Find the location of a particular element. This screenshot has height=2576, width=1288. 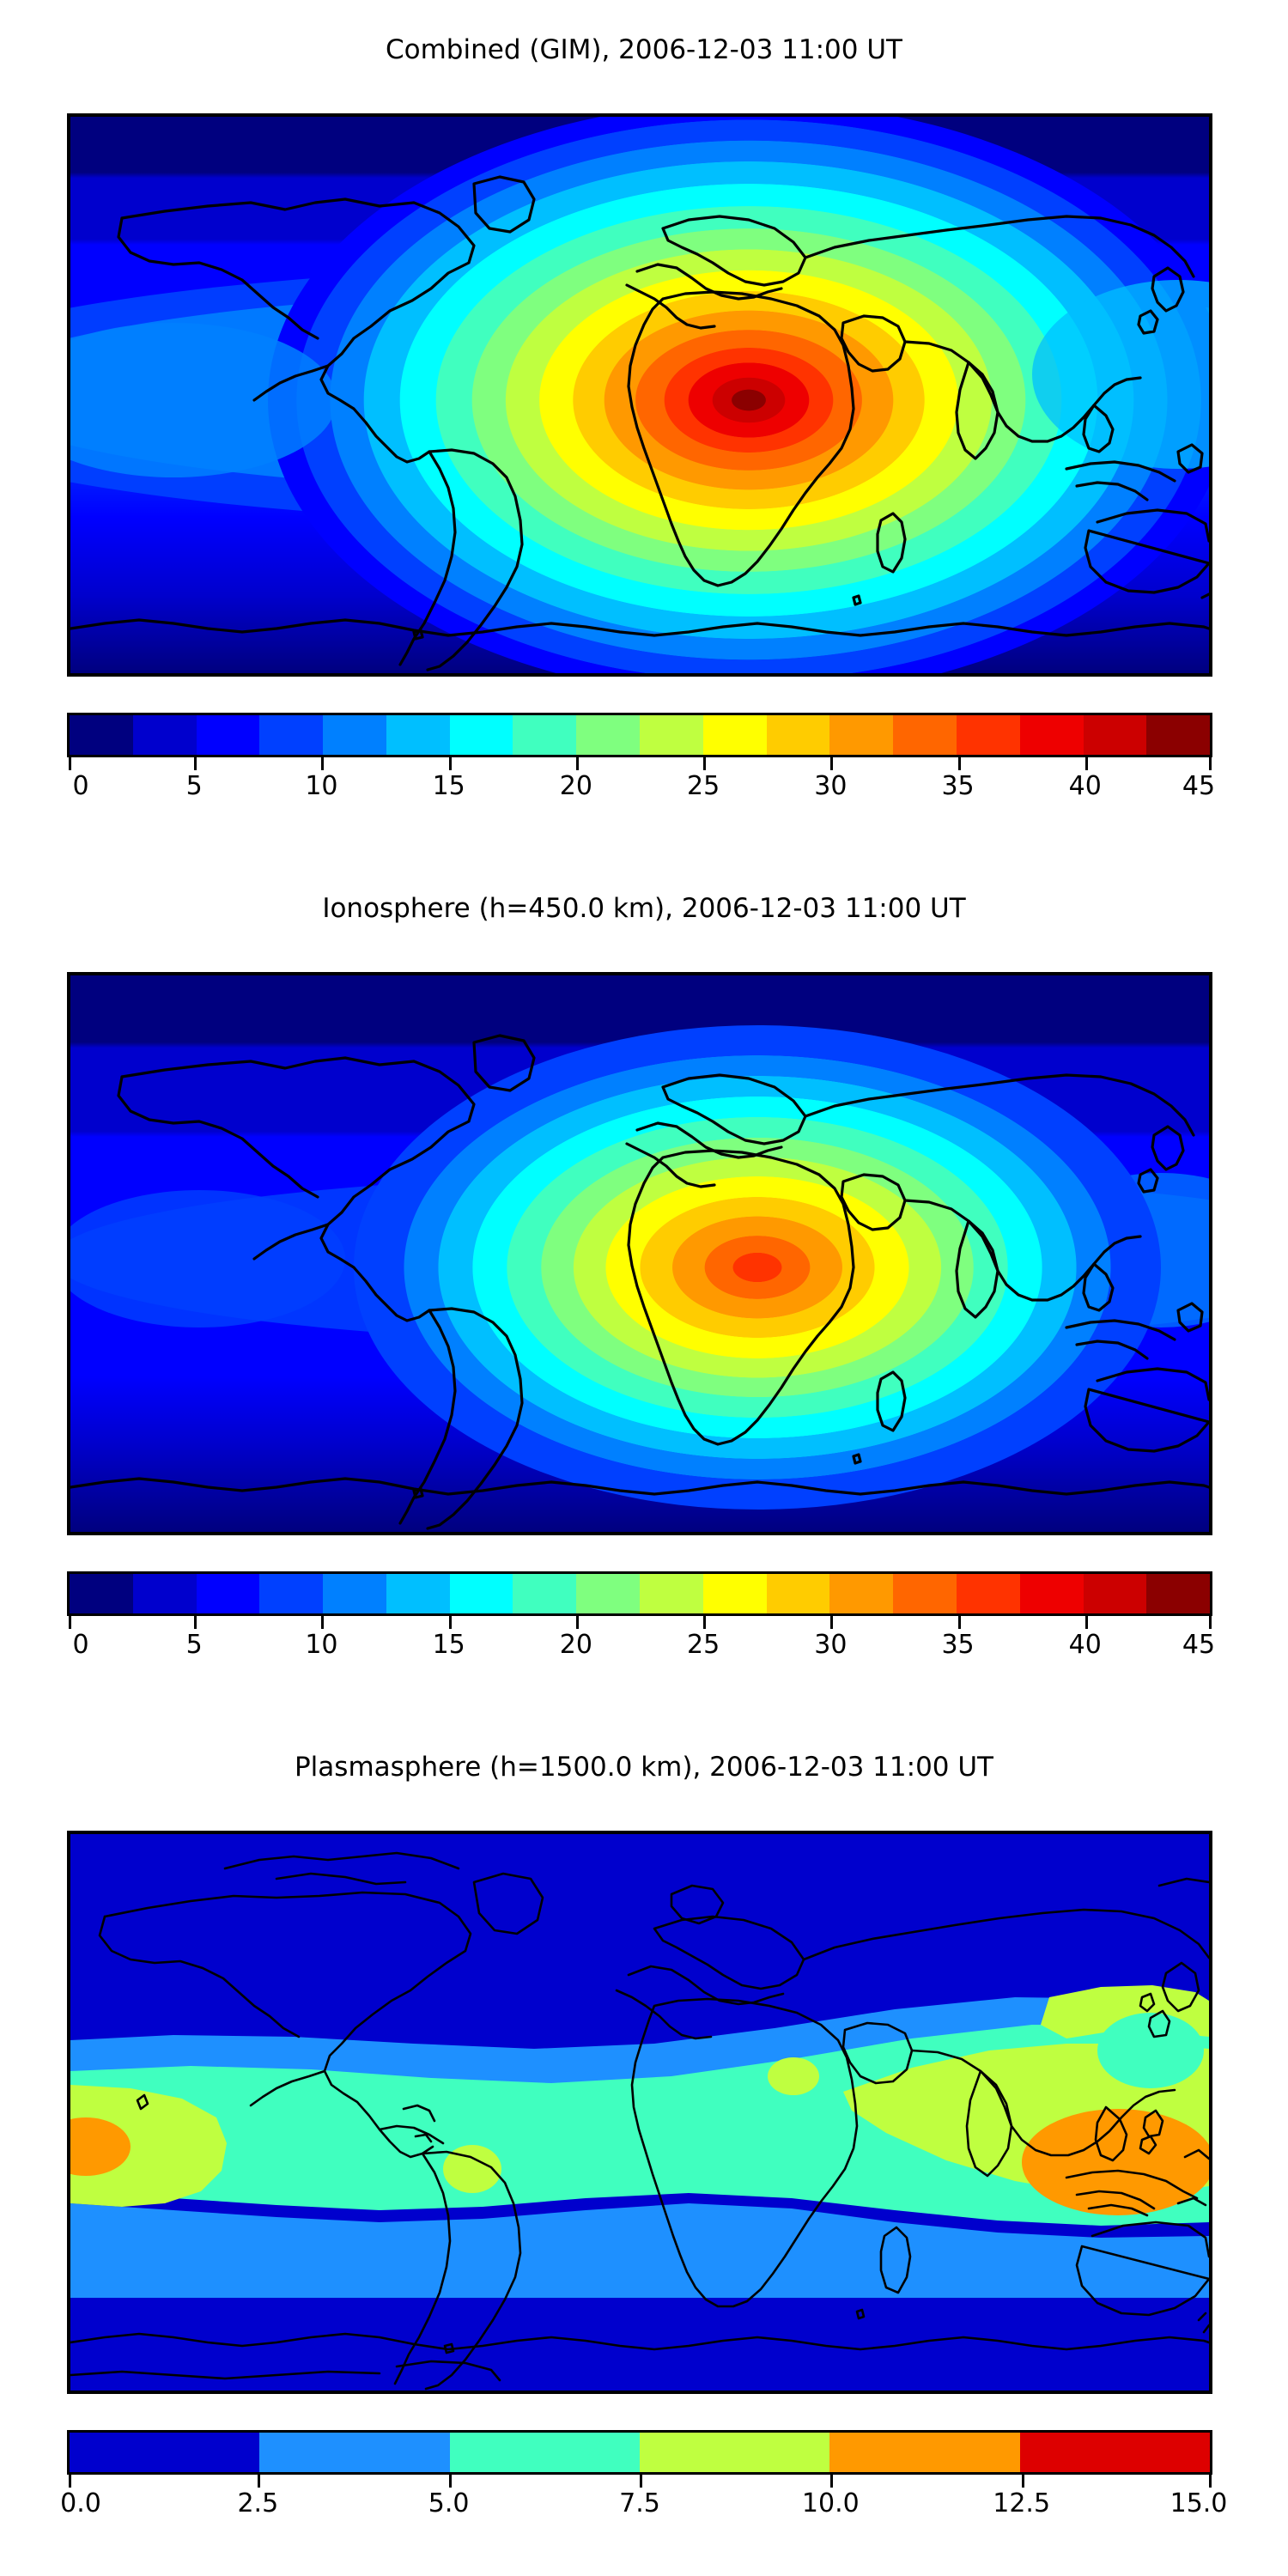

colorbar-ionosphere-bar is located at coordinates (640, 1594).